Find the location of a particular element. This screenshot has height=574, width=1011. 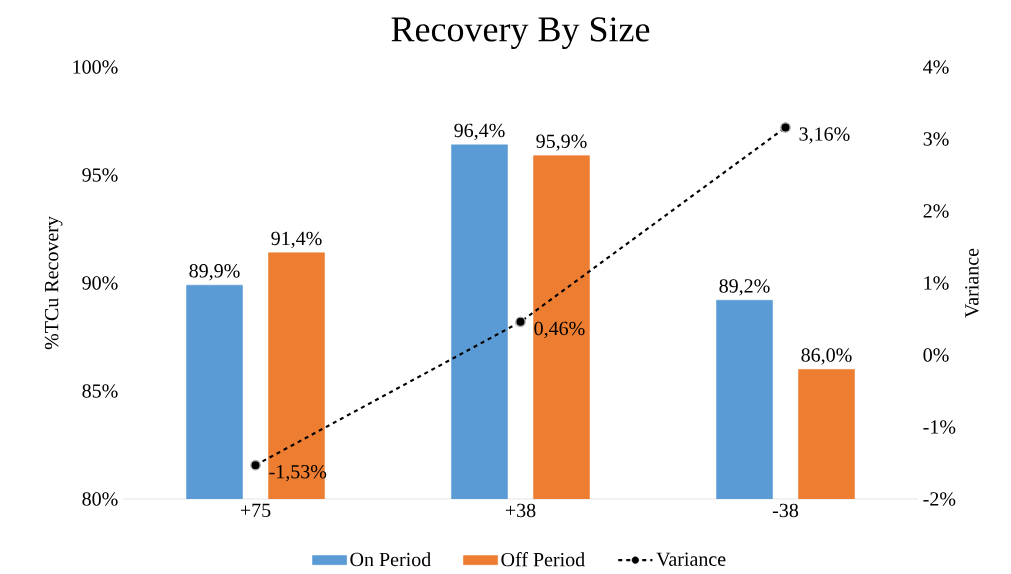

y2-tick-label: 2% is located at coordinates (936, 211).